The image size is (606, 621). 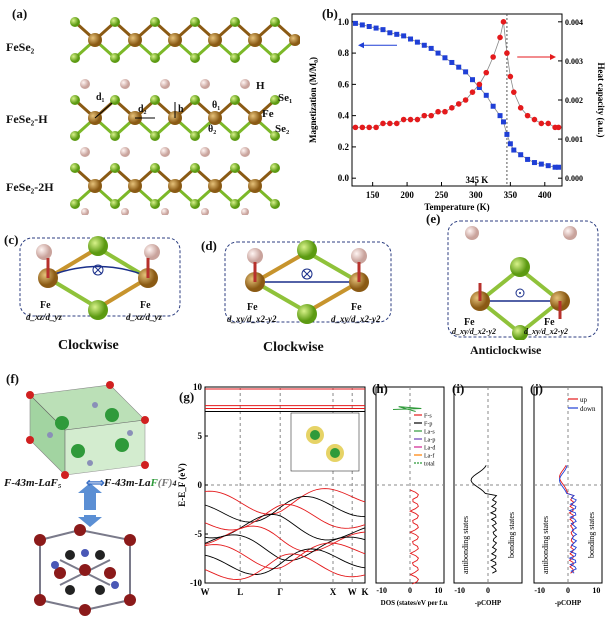 I want to click on atom-label-se1: Se₁, so click(x=285, y=98).